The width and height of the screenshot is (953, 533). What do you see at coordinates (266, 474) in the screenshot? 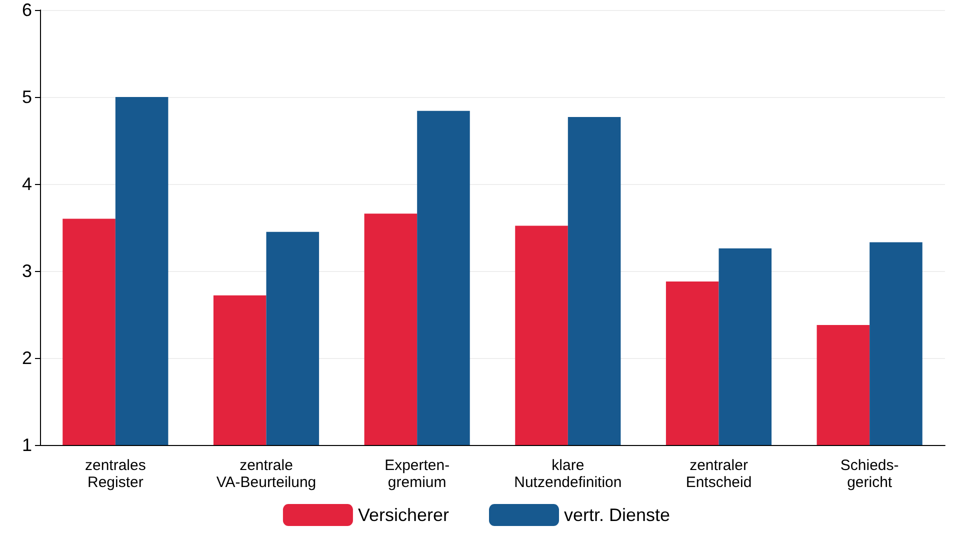
I see `x-tick-label: zentrale VA-Beurteilung` at bounding box center [266, 474].